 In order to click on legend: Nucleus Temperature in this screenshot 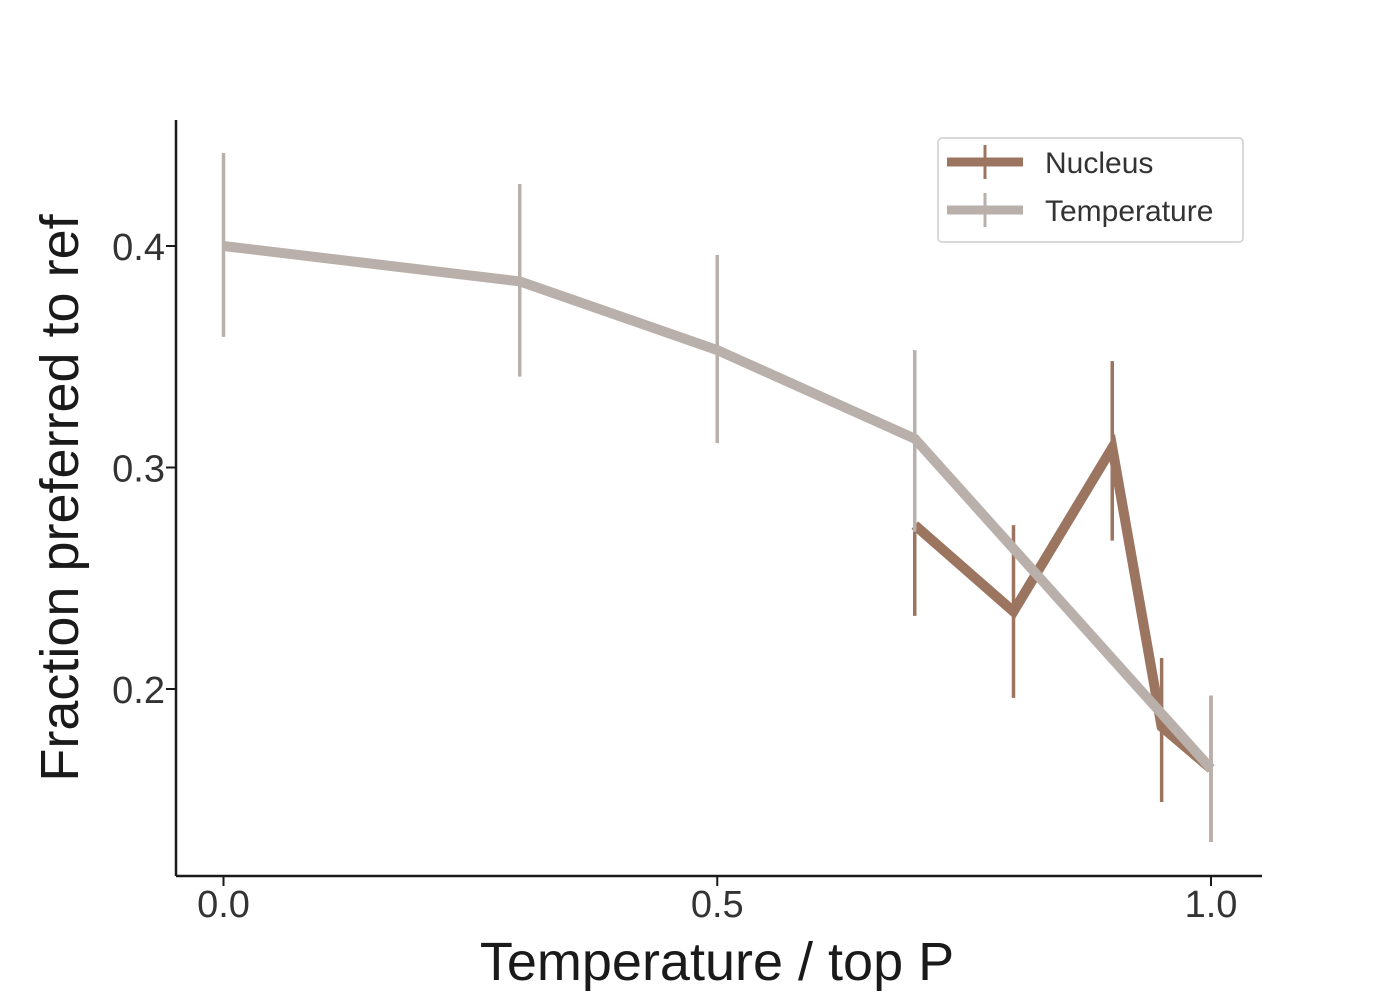, I will do `click(1090, 190)`.